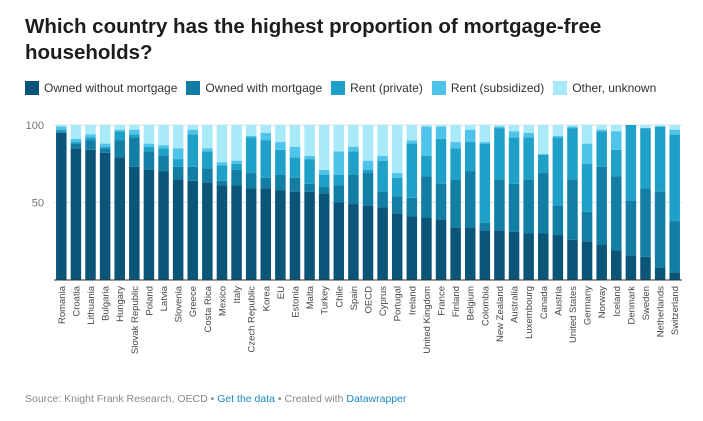  What do you see at coordinates (602, 302) in the screenshot?
I see `x-tick-label: Norway` at bounding box center [602, 302].